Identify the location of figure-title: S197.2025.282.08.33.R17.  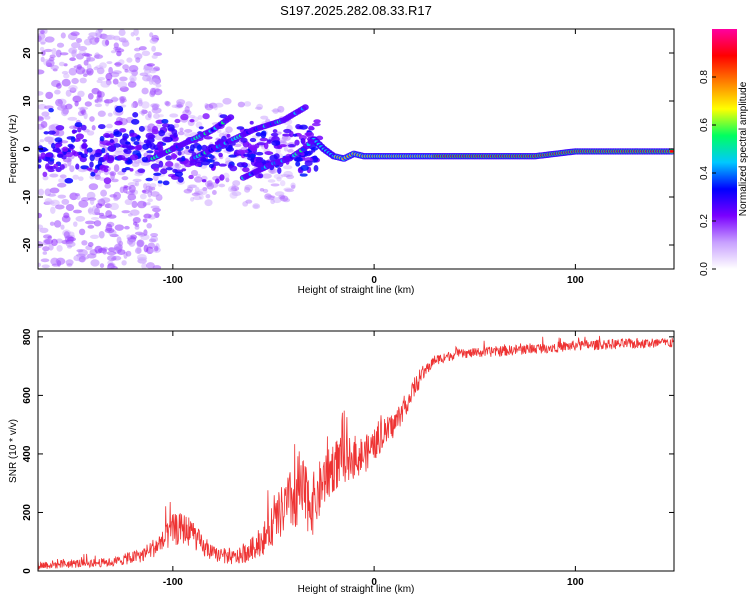
(356, 10).